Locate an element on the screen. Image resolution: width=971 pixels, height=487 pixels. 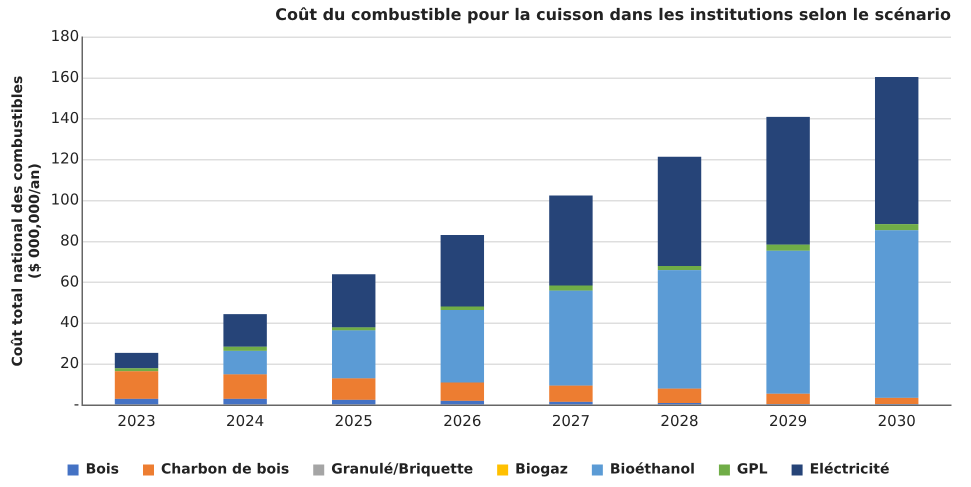
x-tick-label: 2030 is located at coordinates (897, 421).